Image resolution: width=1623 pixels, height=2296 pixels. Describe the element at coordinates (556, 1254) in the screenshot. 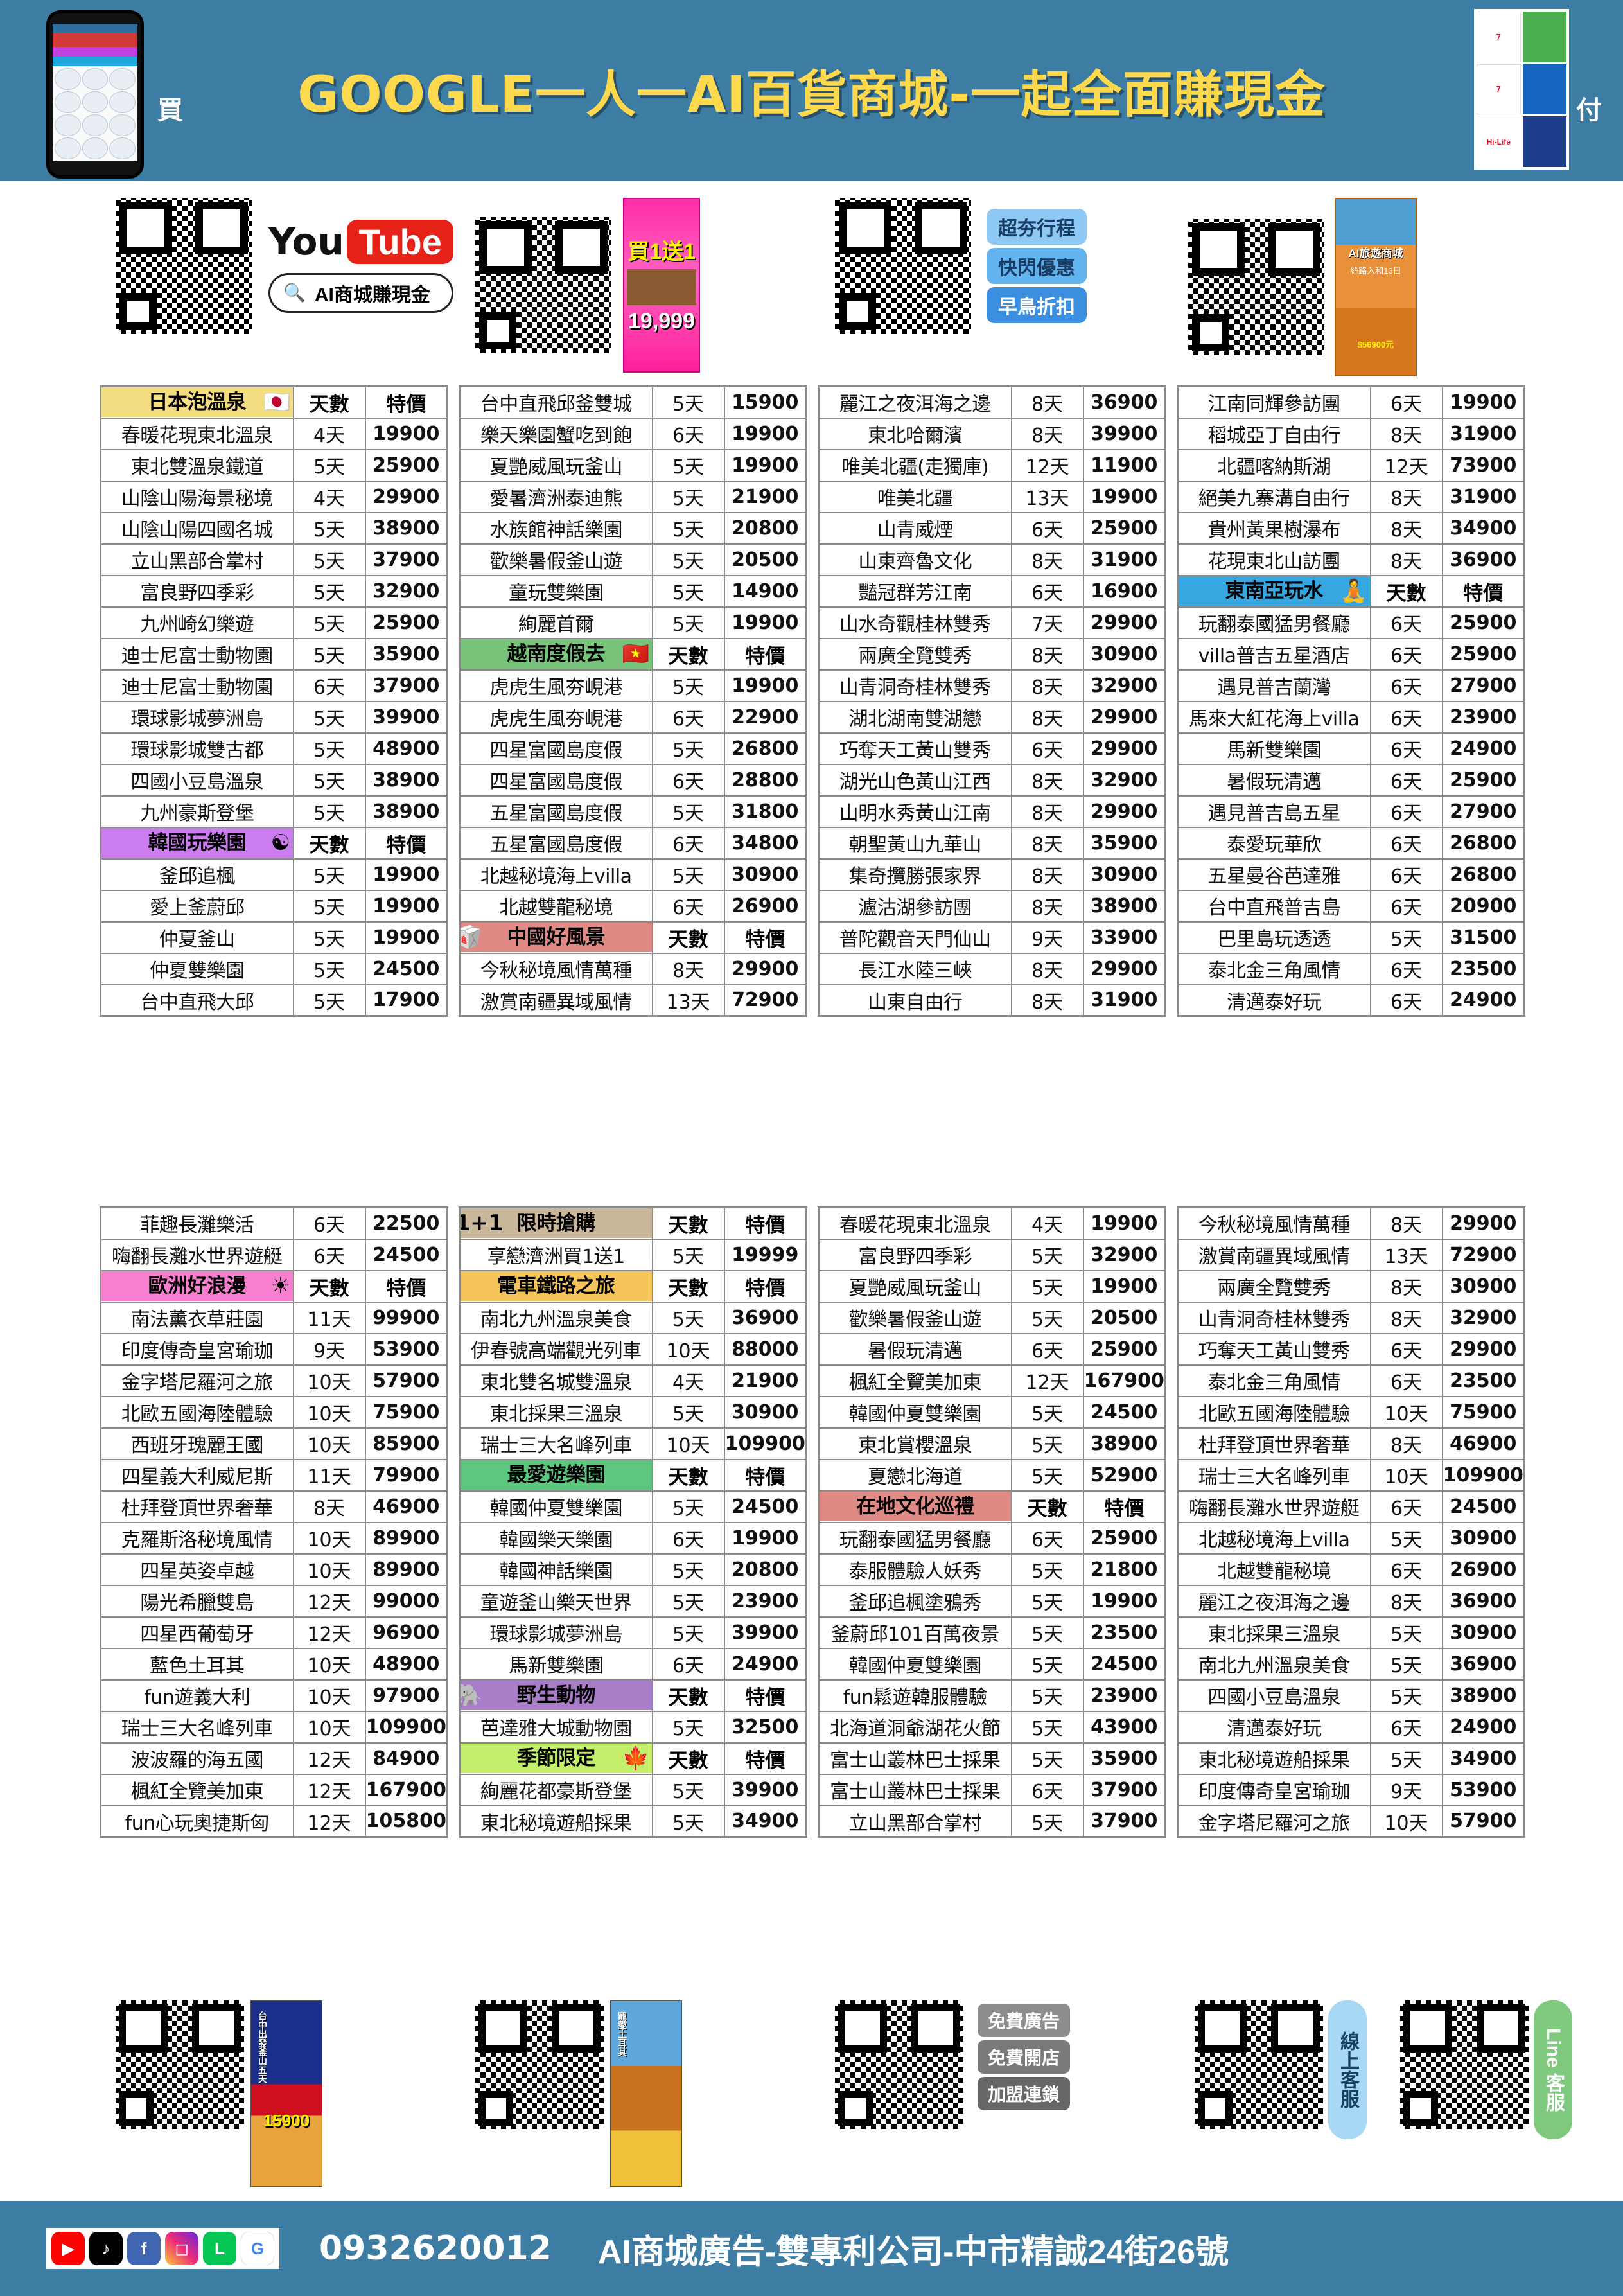

I see `tour-name: 享戀濟洲買1送1` at that location.